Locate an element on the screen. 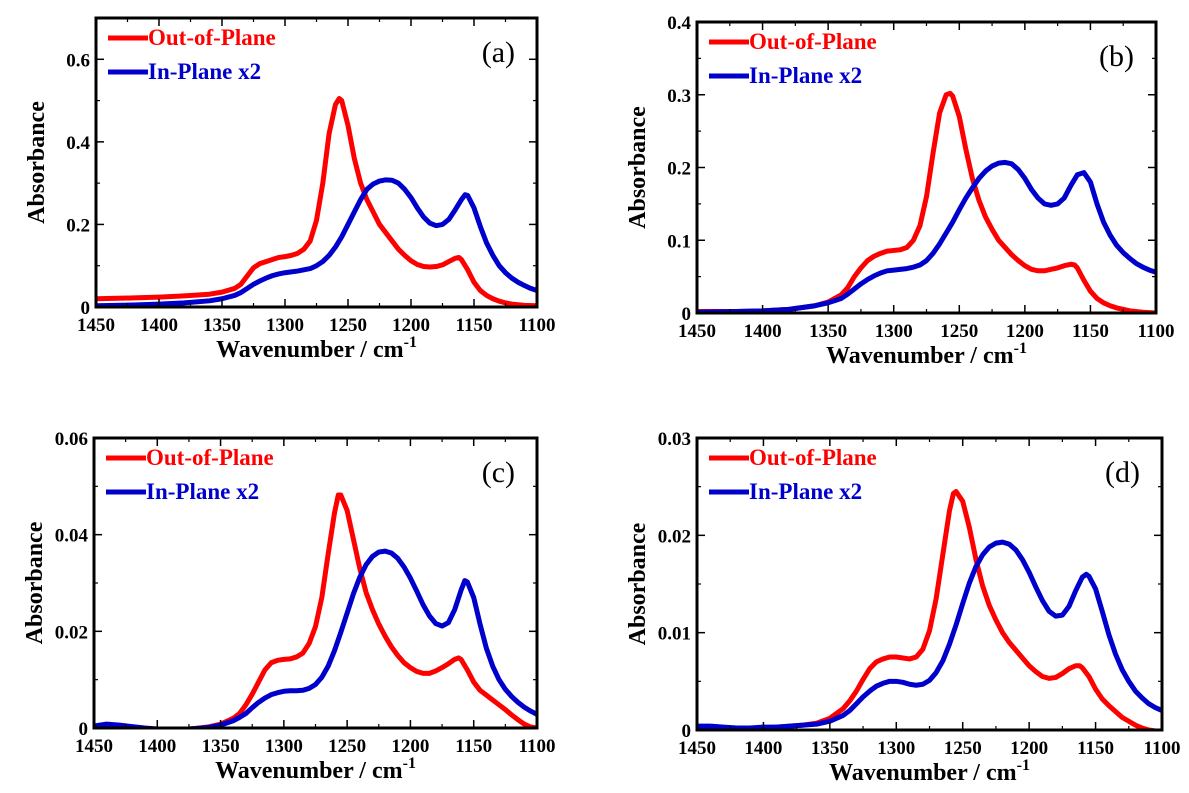 The image size is (1189, 793). panel-label: (b) is located at coordinates (1116, 56).